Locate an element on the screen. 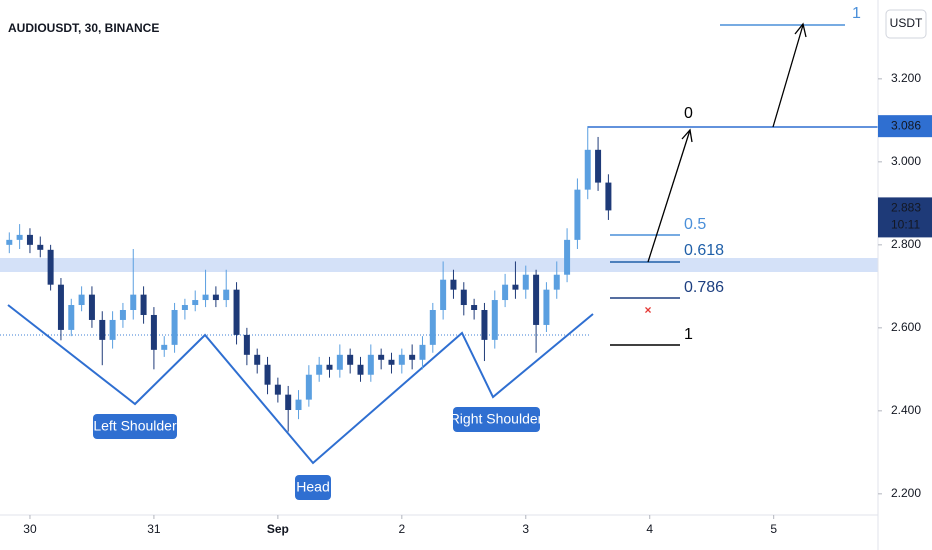 This screenshot has width=932, height=550. last-price-tag is located at coordinates (905, 217).